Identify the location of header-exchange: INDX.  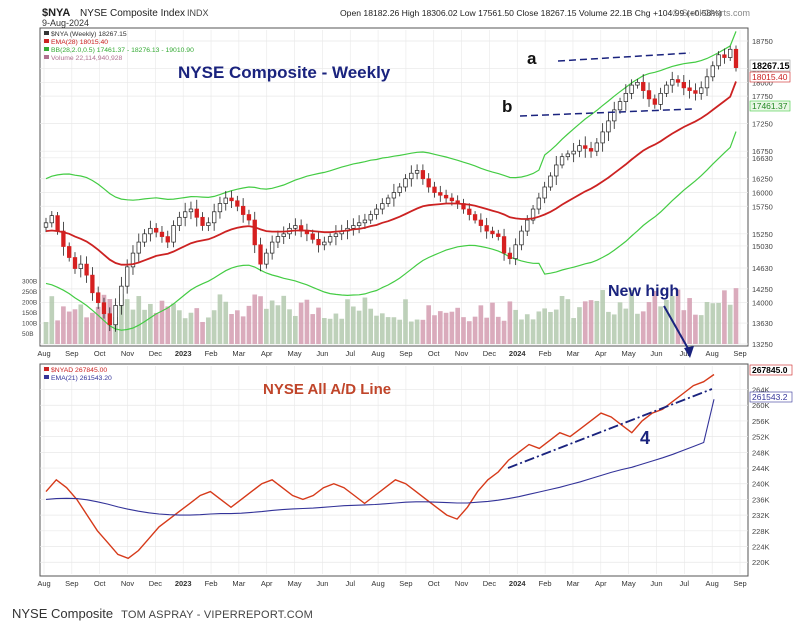
(198, 13).